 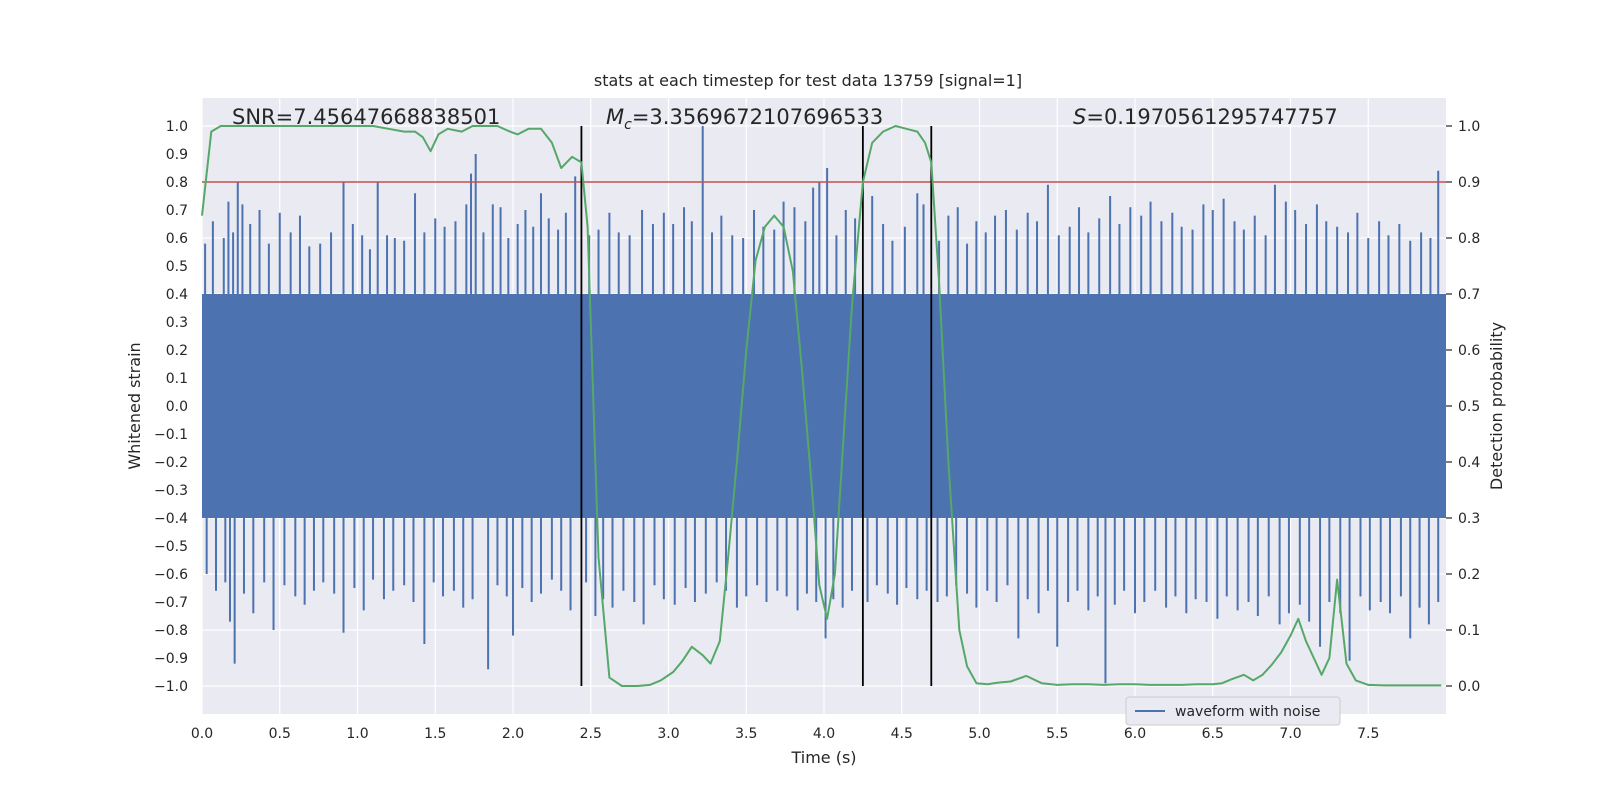 What do you see at coordinates (171, 435) in the screenshot?
I see `y-left-tick-label: −0.1` at bounding box center [171, 435].